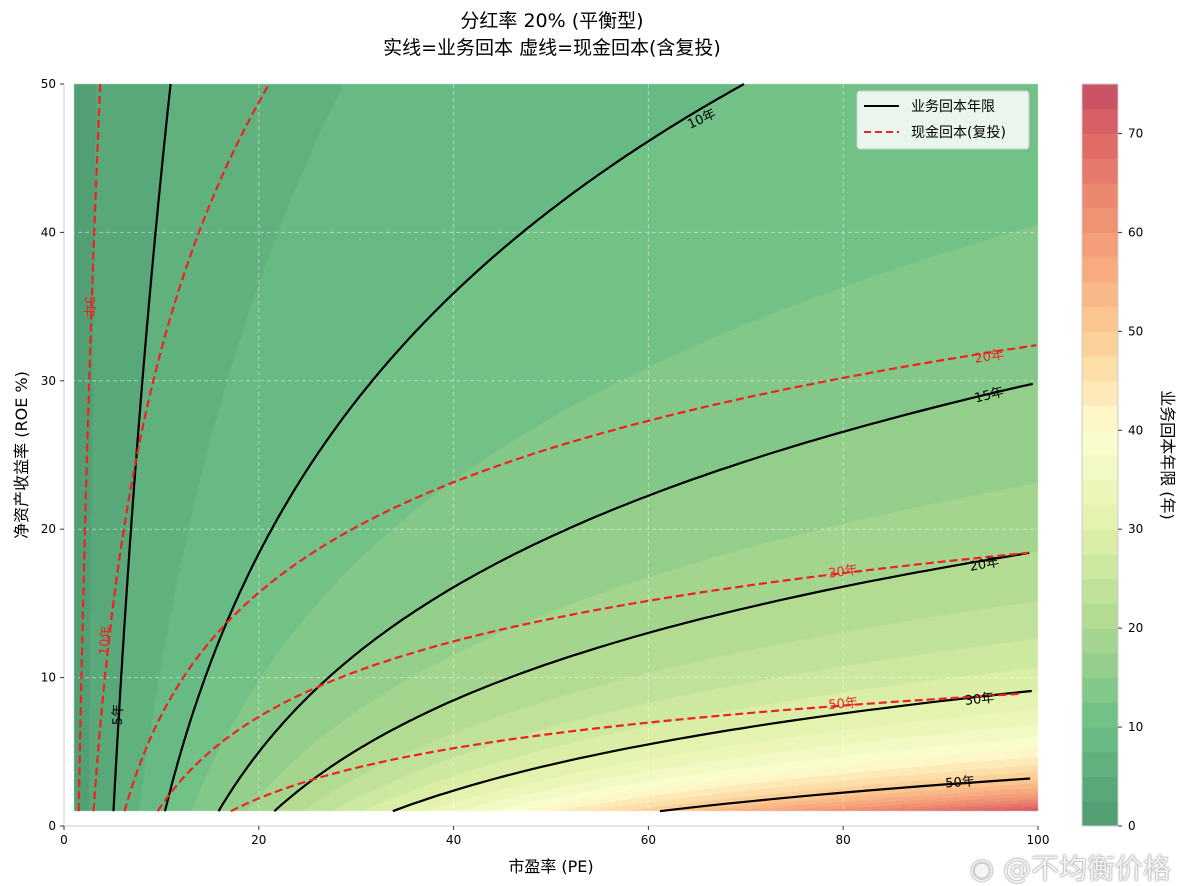 This screenshot has height=886, width=1183. Describe the element at coordinates (52, 455) in the screenshot. I see `y-ticks: 0 10 20 30 40 50` at that location.